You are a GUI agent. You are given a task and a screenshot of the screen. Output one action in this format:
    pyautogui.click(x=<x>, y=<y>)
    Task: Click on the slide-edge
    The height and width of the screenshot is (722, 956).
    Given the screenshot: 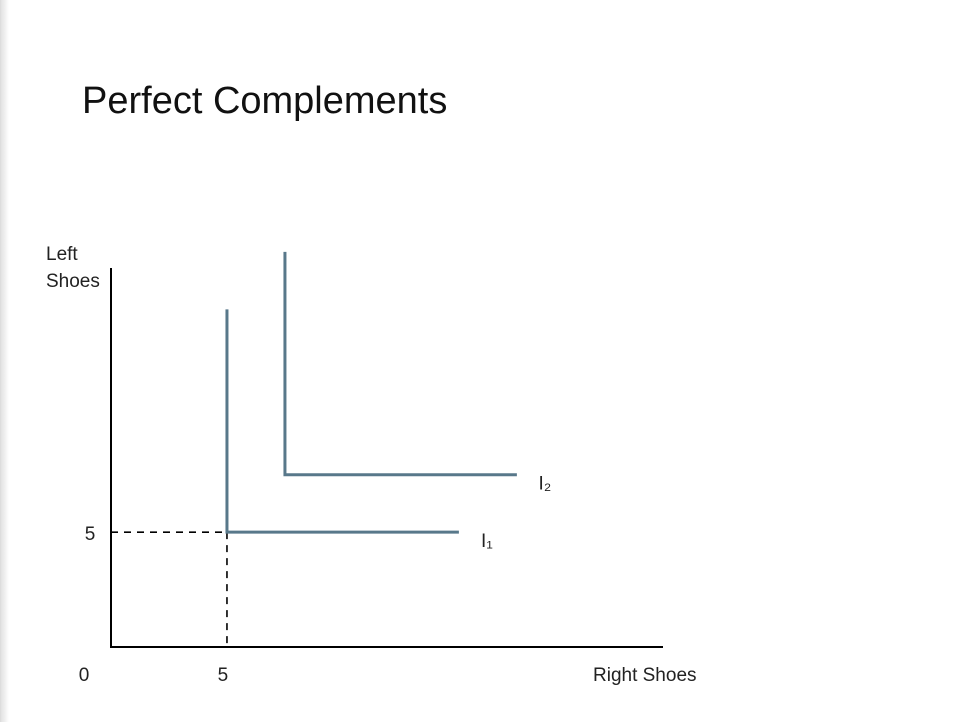 What is the action you would take?
    pyautogui.click(x=5, y=361)
    